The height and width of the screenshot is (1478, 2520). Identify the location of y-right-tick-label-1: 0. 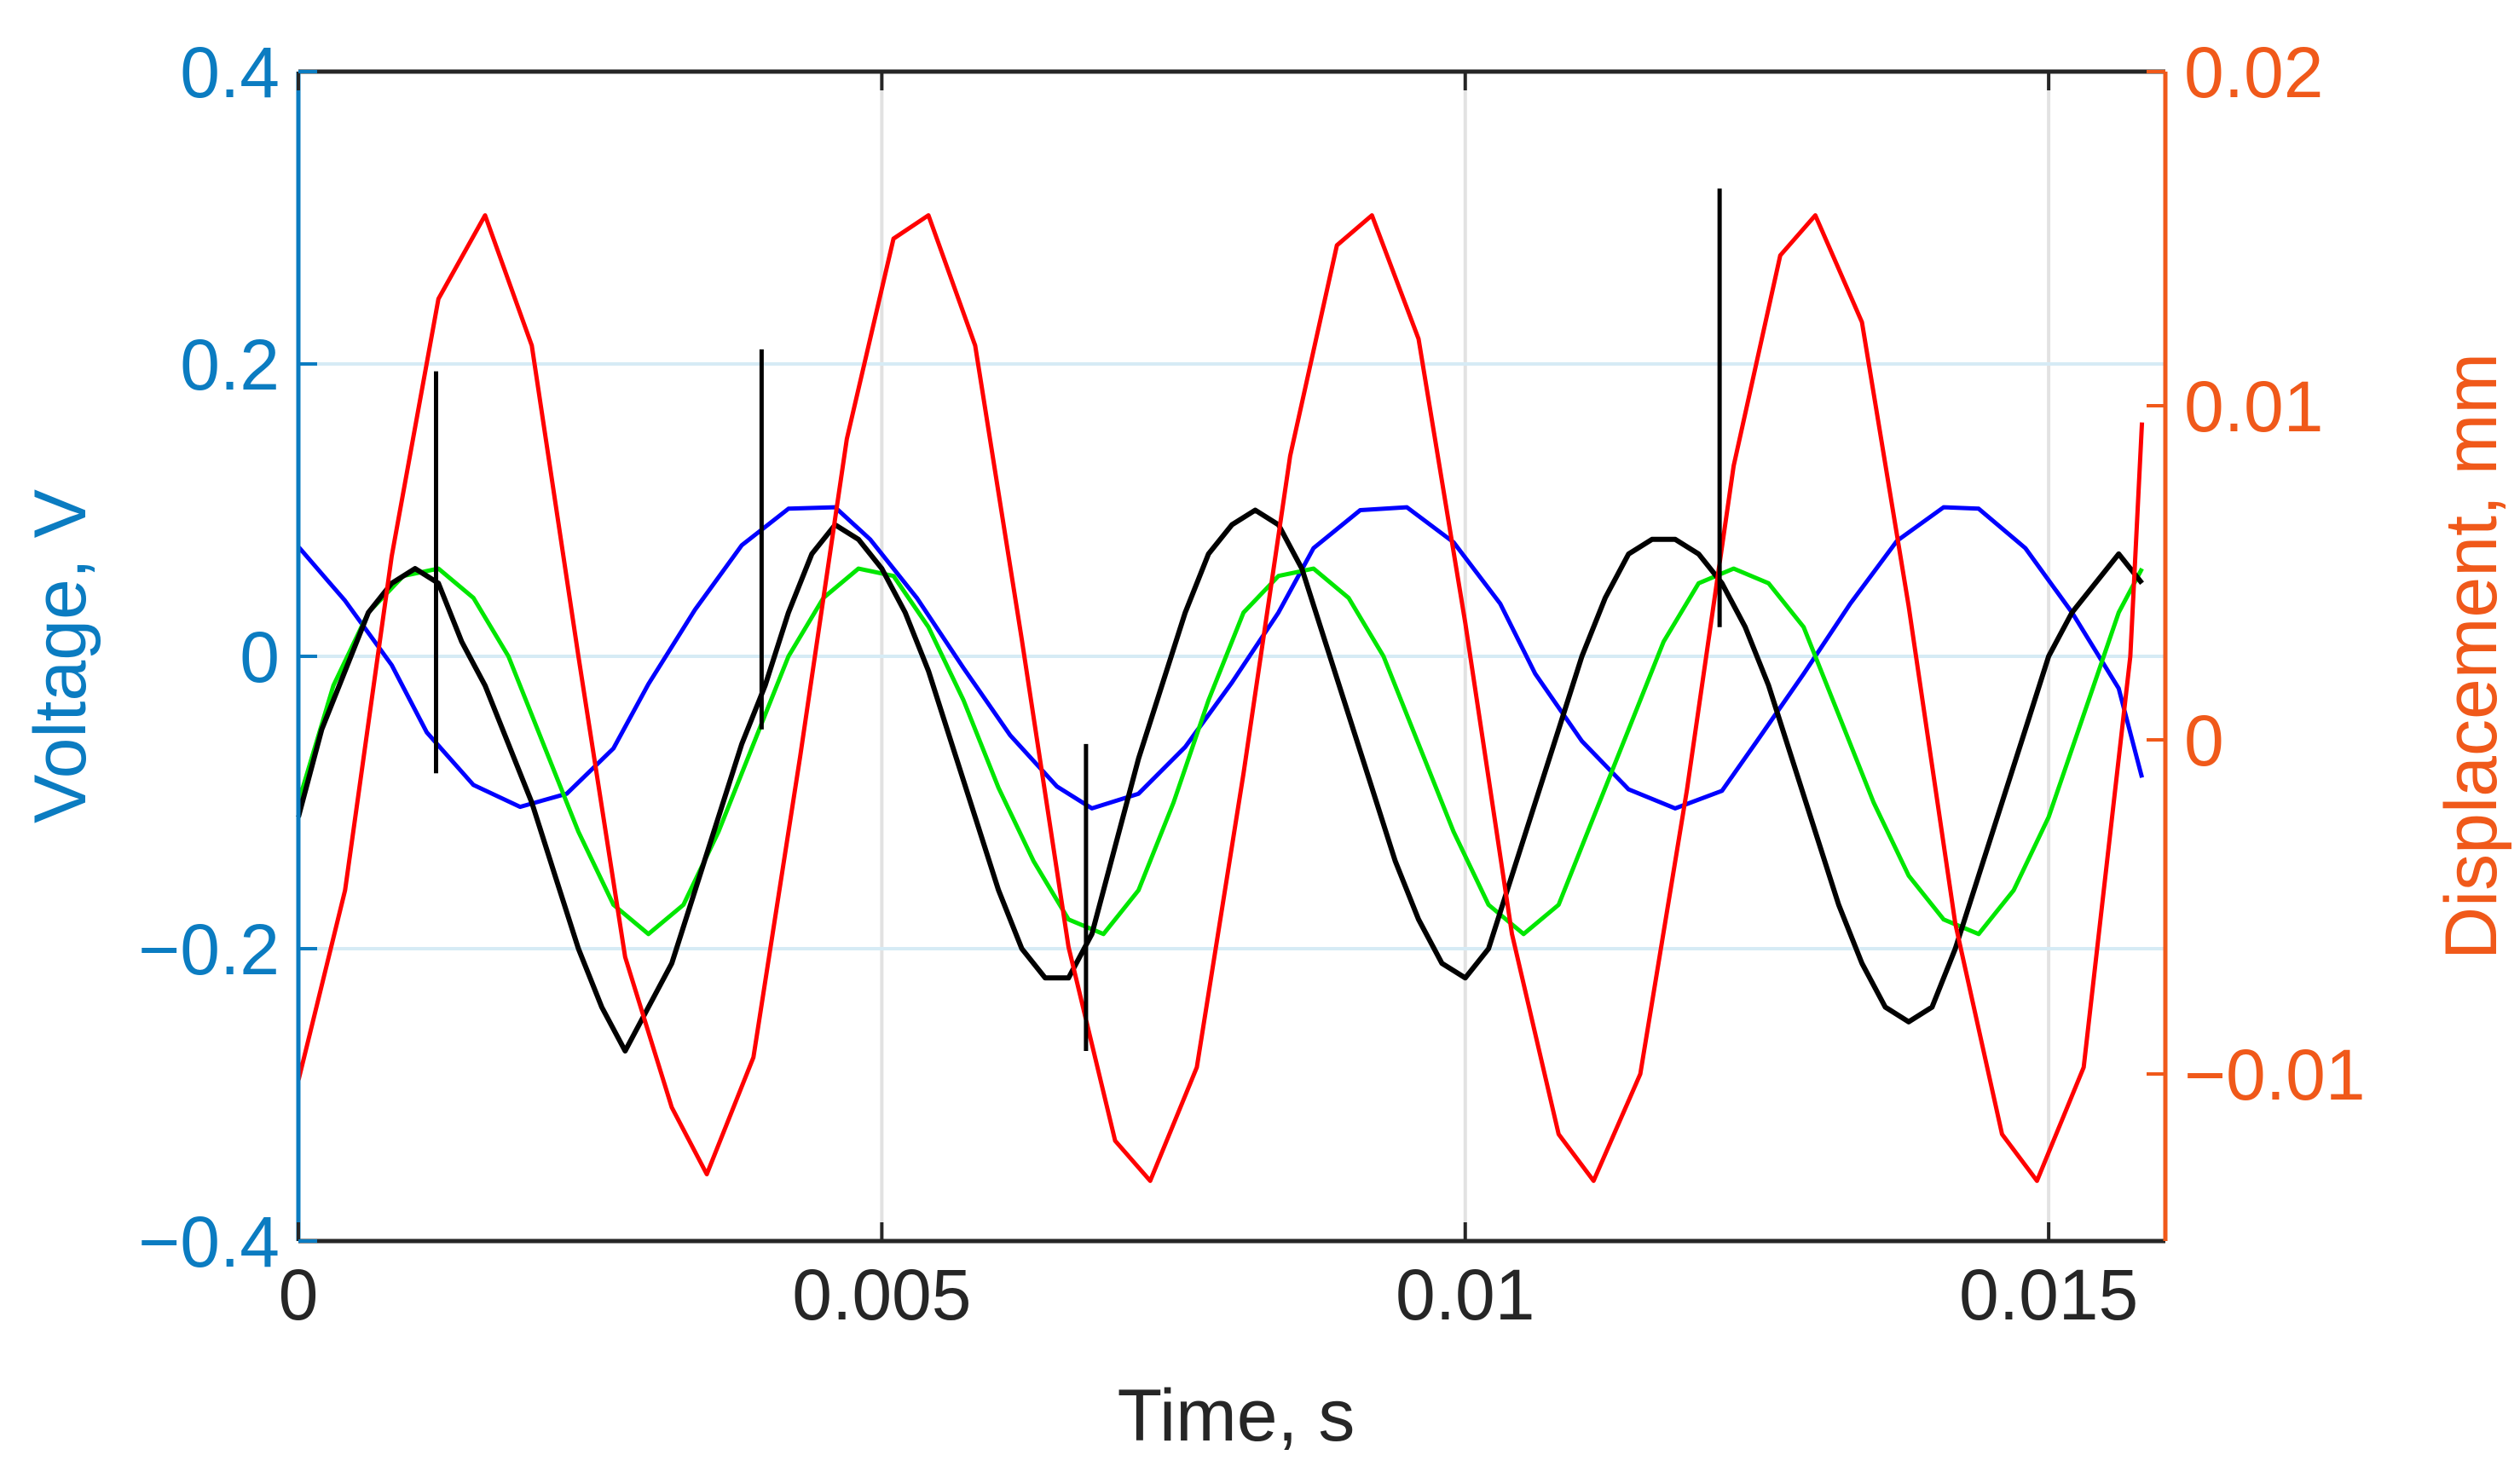
(2204, 741).